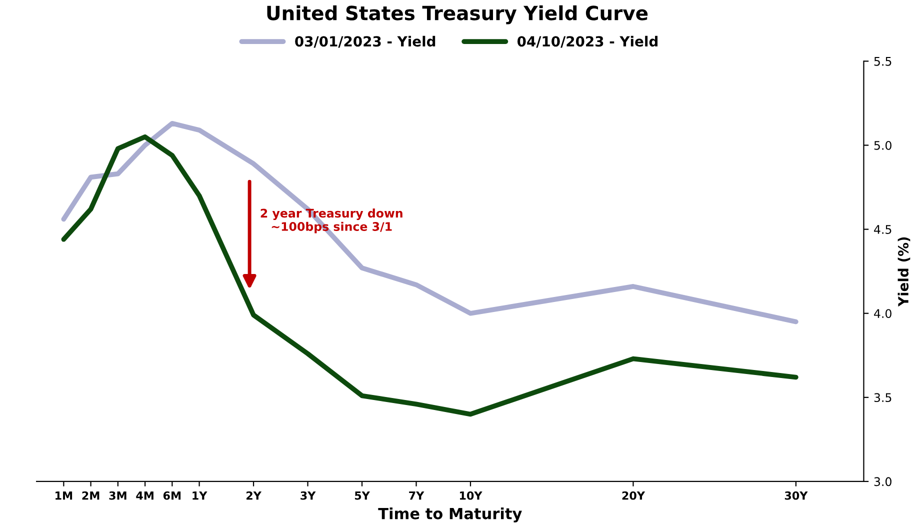  What do you see at coordinates (450, 514) in the screenshot?
I see `x-axis-title: Time to Maturity` at bounding box center [450, 514].